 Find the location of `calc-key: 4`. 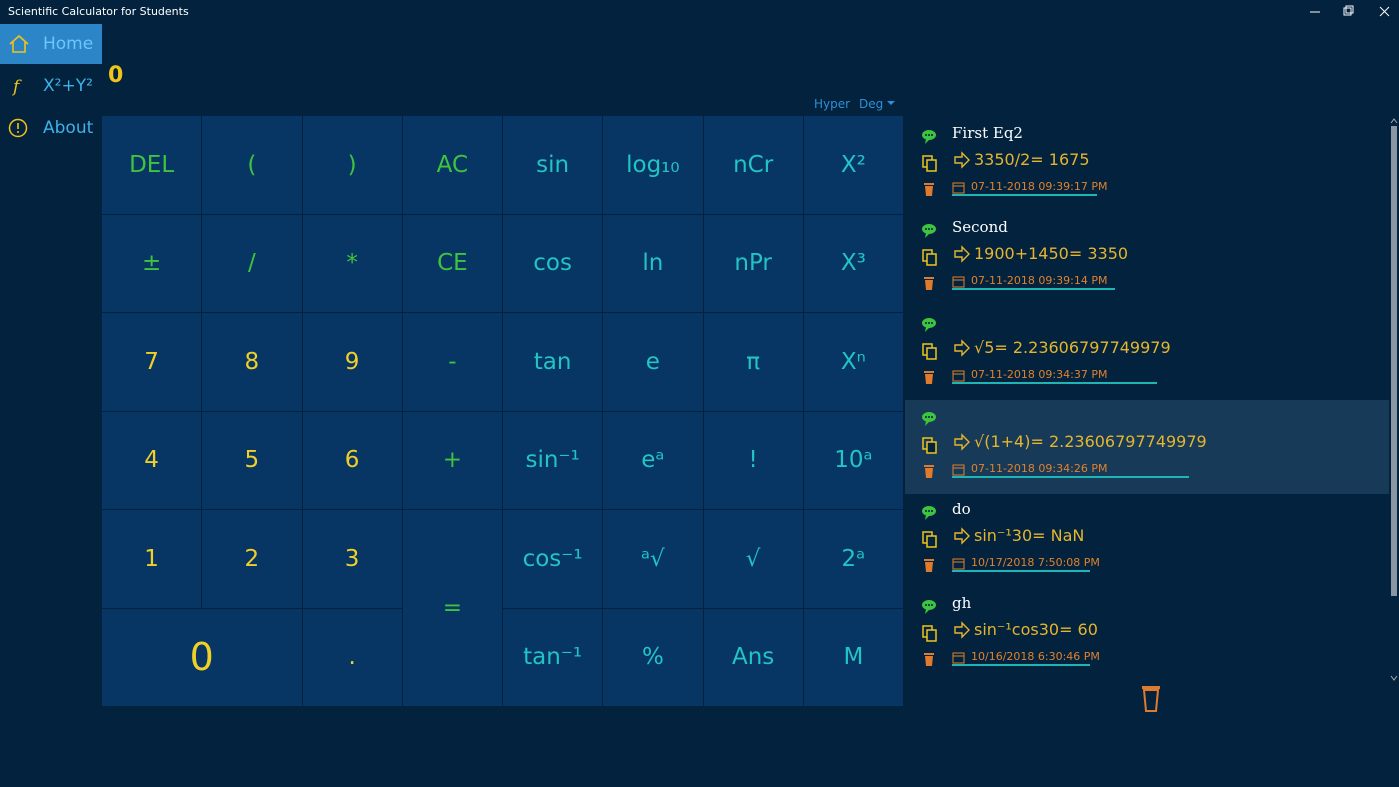

calc-key: 4 is located at coordinates (152, 460).